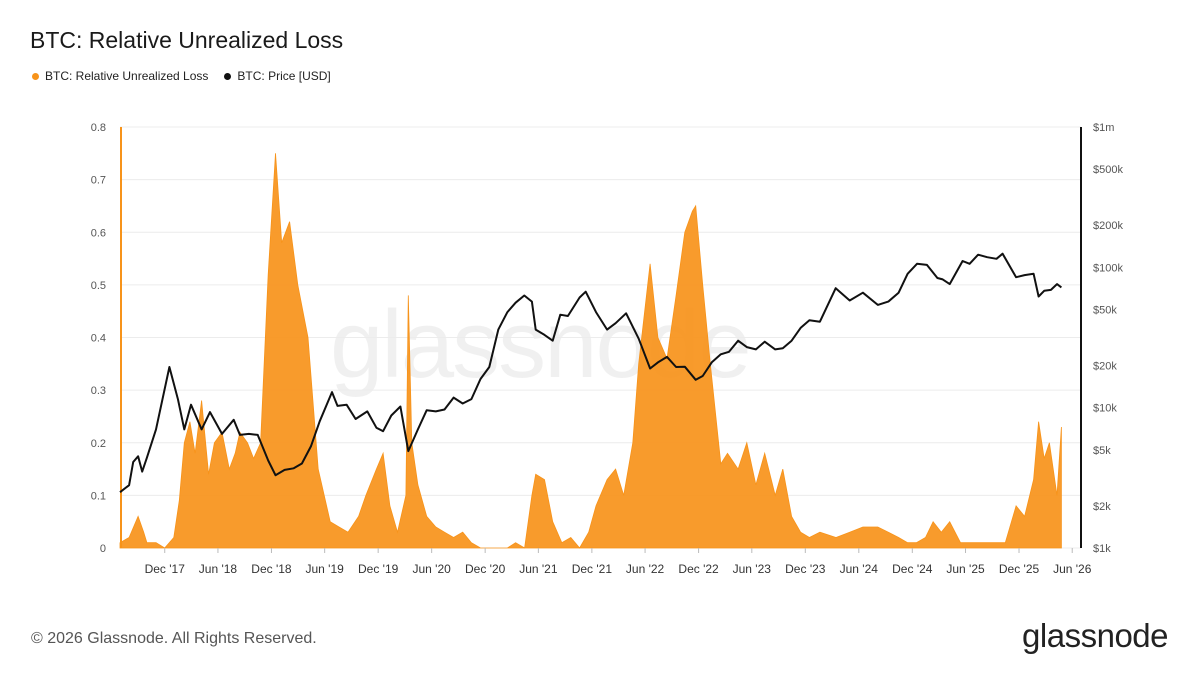 The width and height of the screenshot is (1200, 675). Describe the element at coordinates (1108, 170) in the screenshot. I see `y-right-tick-label: $500k` at that location.